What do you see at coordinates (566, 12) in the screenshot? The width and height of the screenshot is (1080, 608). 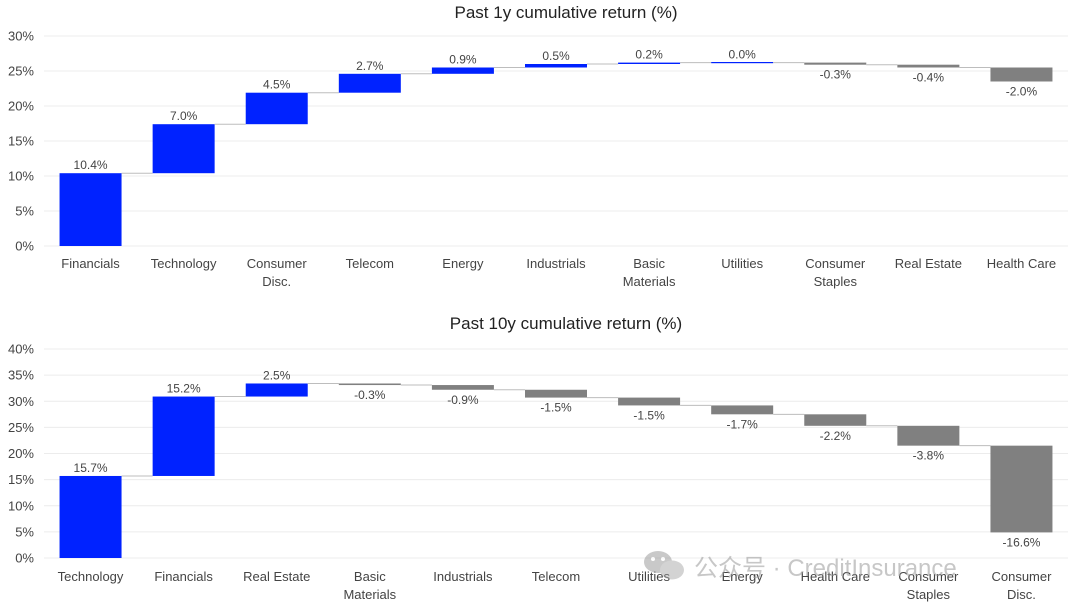 I see `chart-1-title: Past 1y cumulative return (%)` at bounding box center [566, 12].